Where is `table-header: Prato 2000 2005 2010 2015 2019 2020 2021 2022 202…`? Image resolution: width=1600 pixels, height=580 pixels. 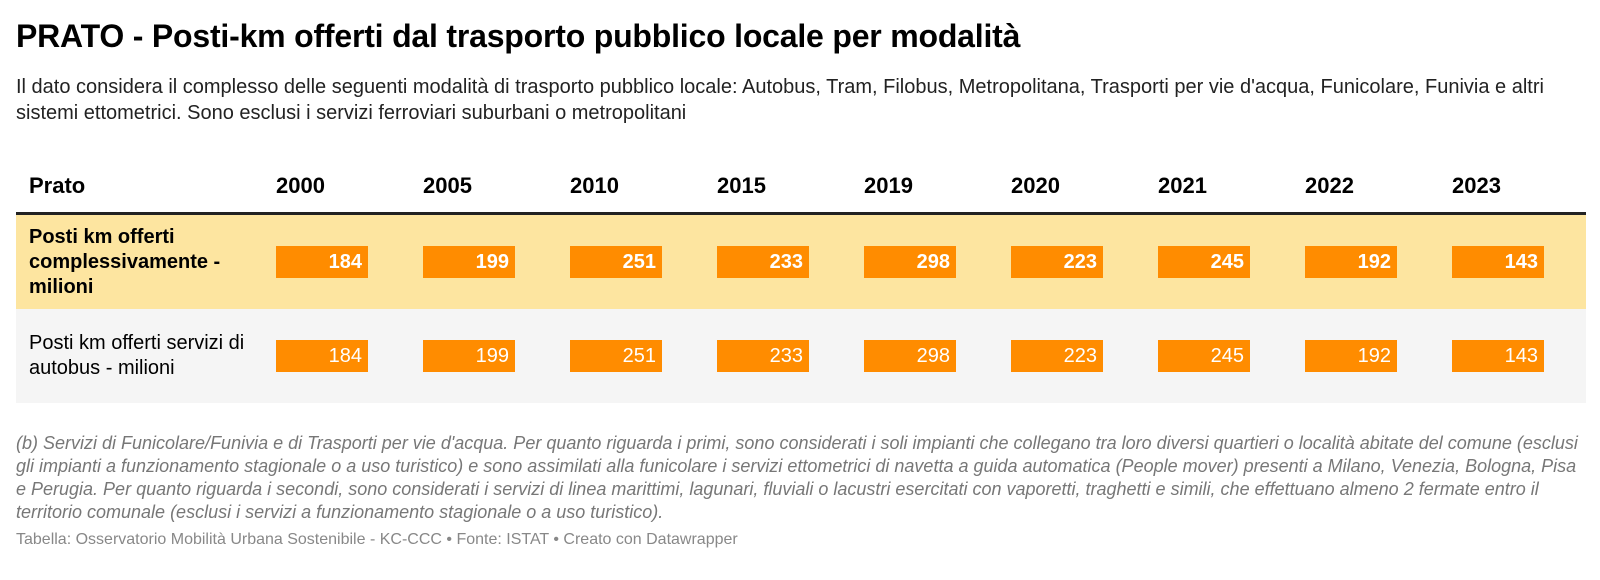 table-header: Prato 2000 2005 2010 2015 2019 2020 2021 2022 202… is located at coordinates (801, 187).